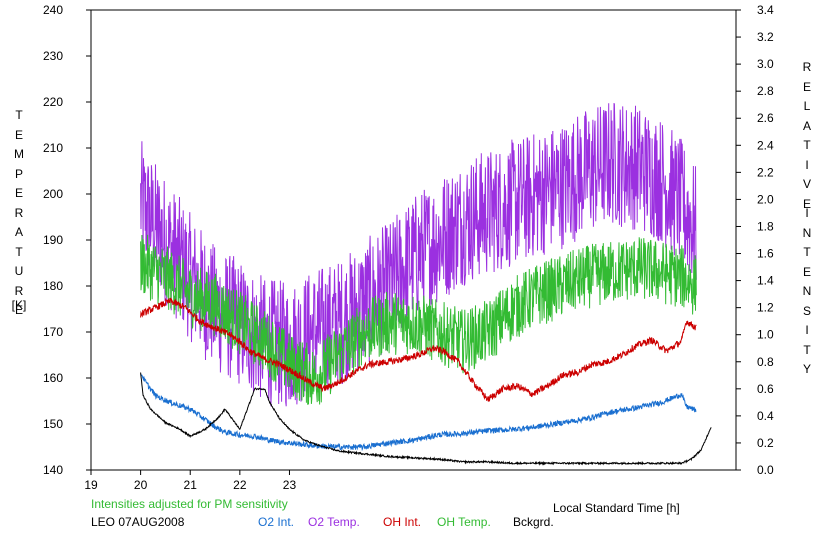  What do you see at coordinates (765, 91) in the screenshot?
I see `y-right-tick-label: 2.8` at bounding box center [765, 91].